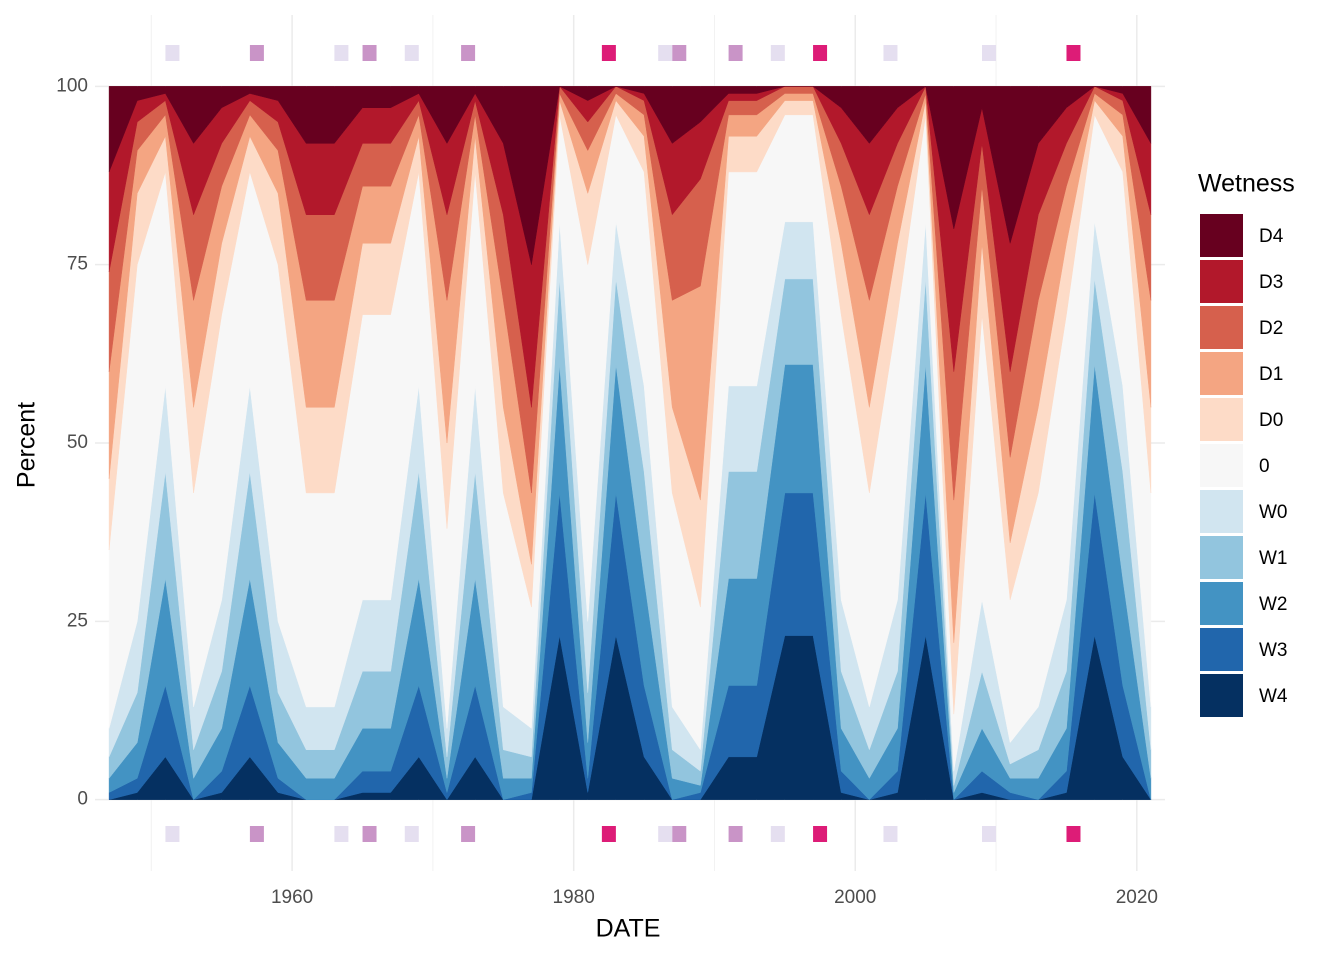 The height and width of the screenshot is (965, 1344). Describe the element at coordinates (628, 929) in the screenshot. I see `x-axis-label: DATE` at that location.